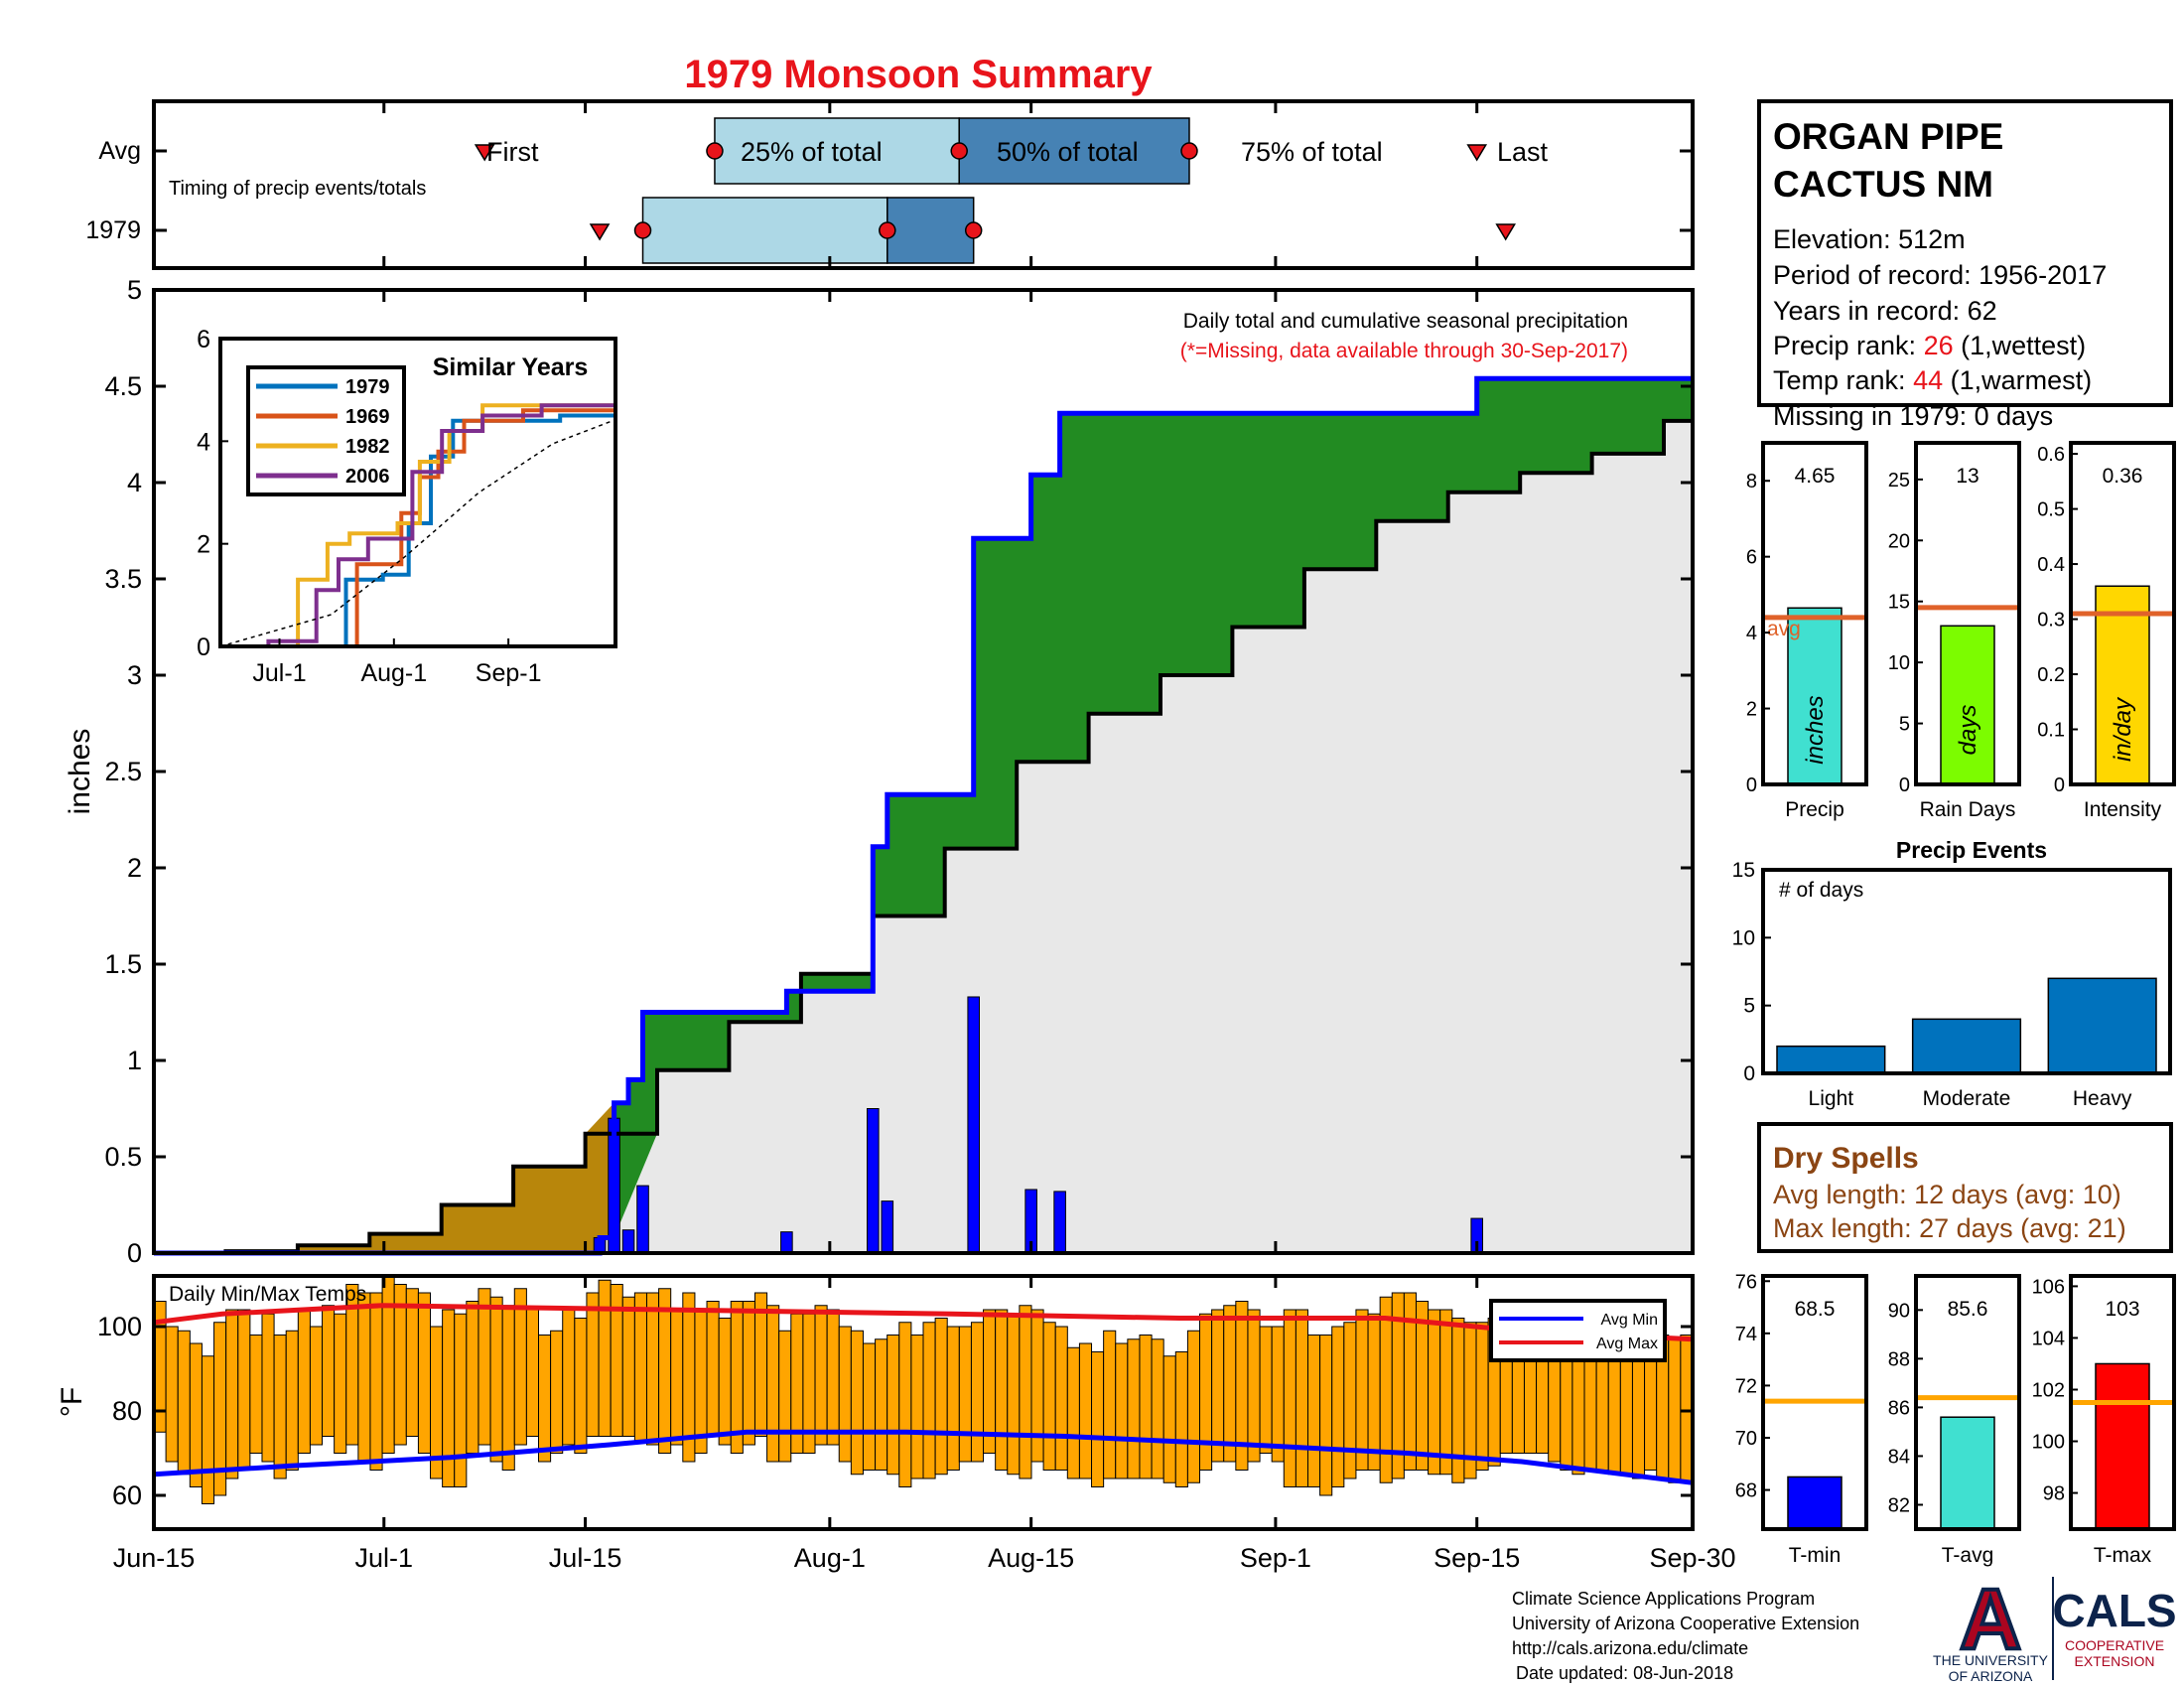  I want to click on small-panel-tick-label: 100, so click(2048, 1443).